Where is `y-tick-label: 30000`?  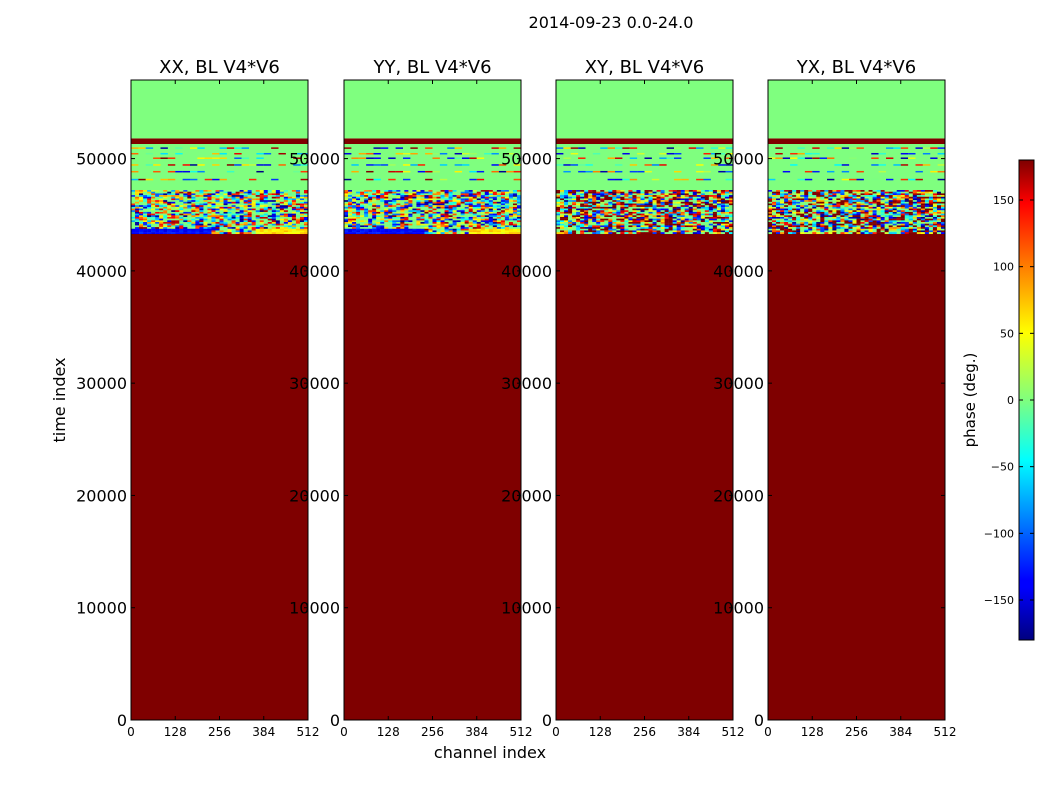 y-tick-label: 30000 is located at coordinates (101, 383).